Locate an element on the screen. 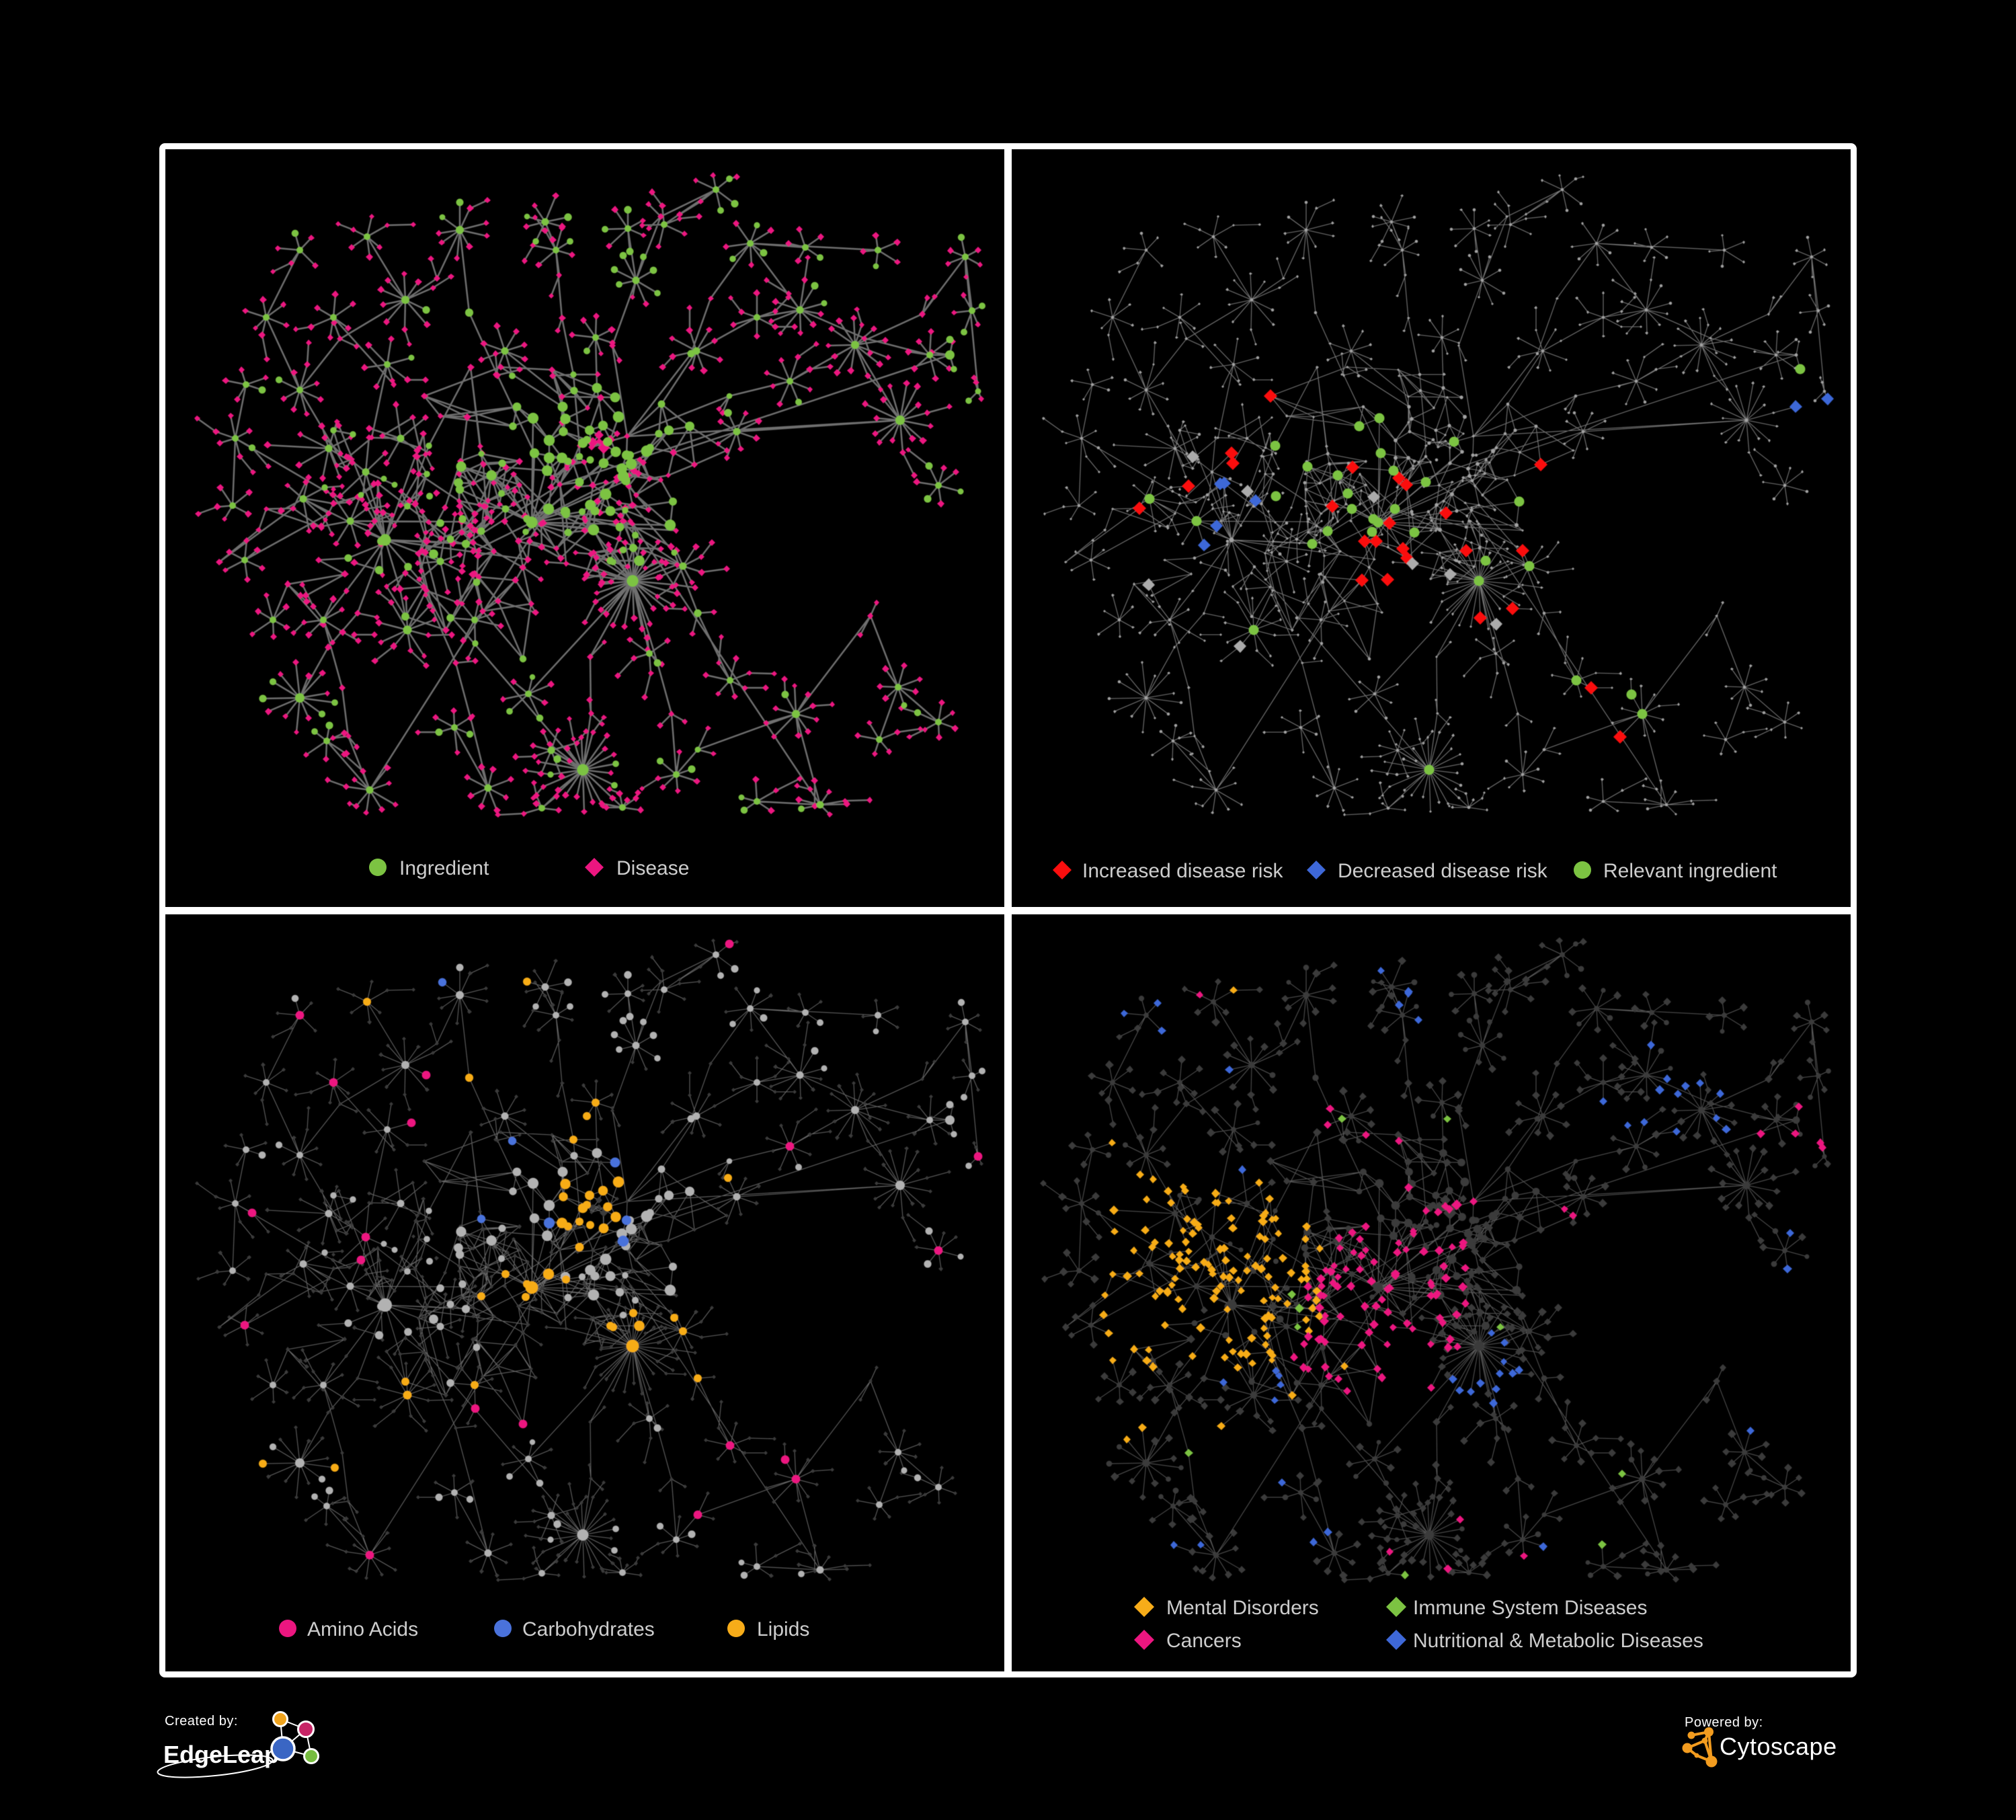 The height and width of the screenshot is (1820, 2016). svg-text: Amino Acids is located at coordinates (362, 1629).